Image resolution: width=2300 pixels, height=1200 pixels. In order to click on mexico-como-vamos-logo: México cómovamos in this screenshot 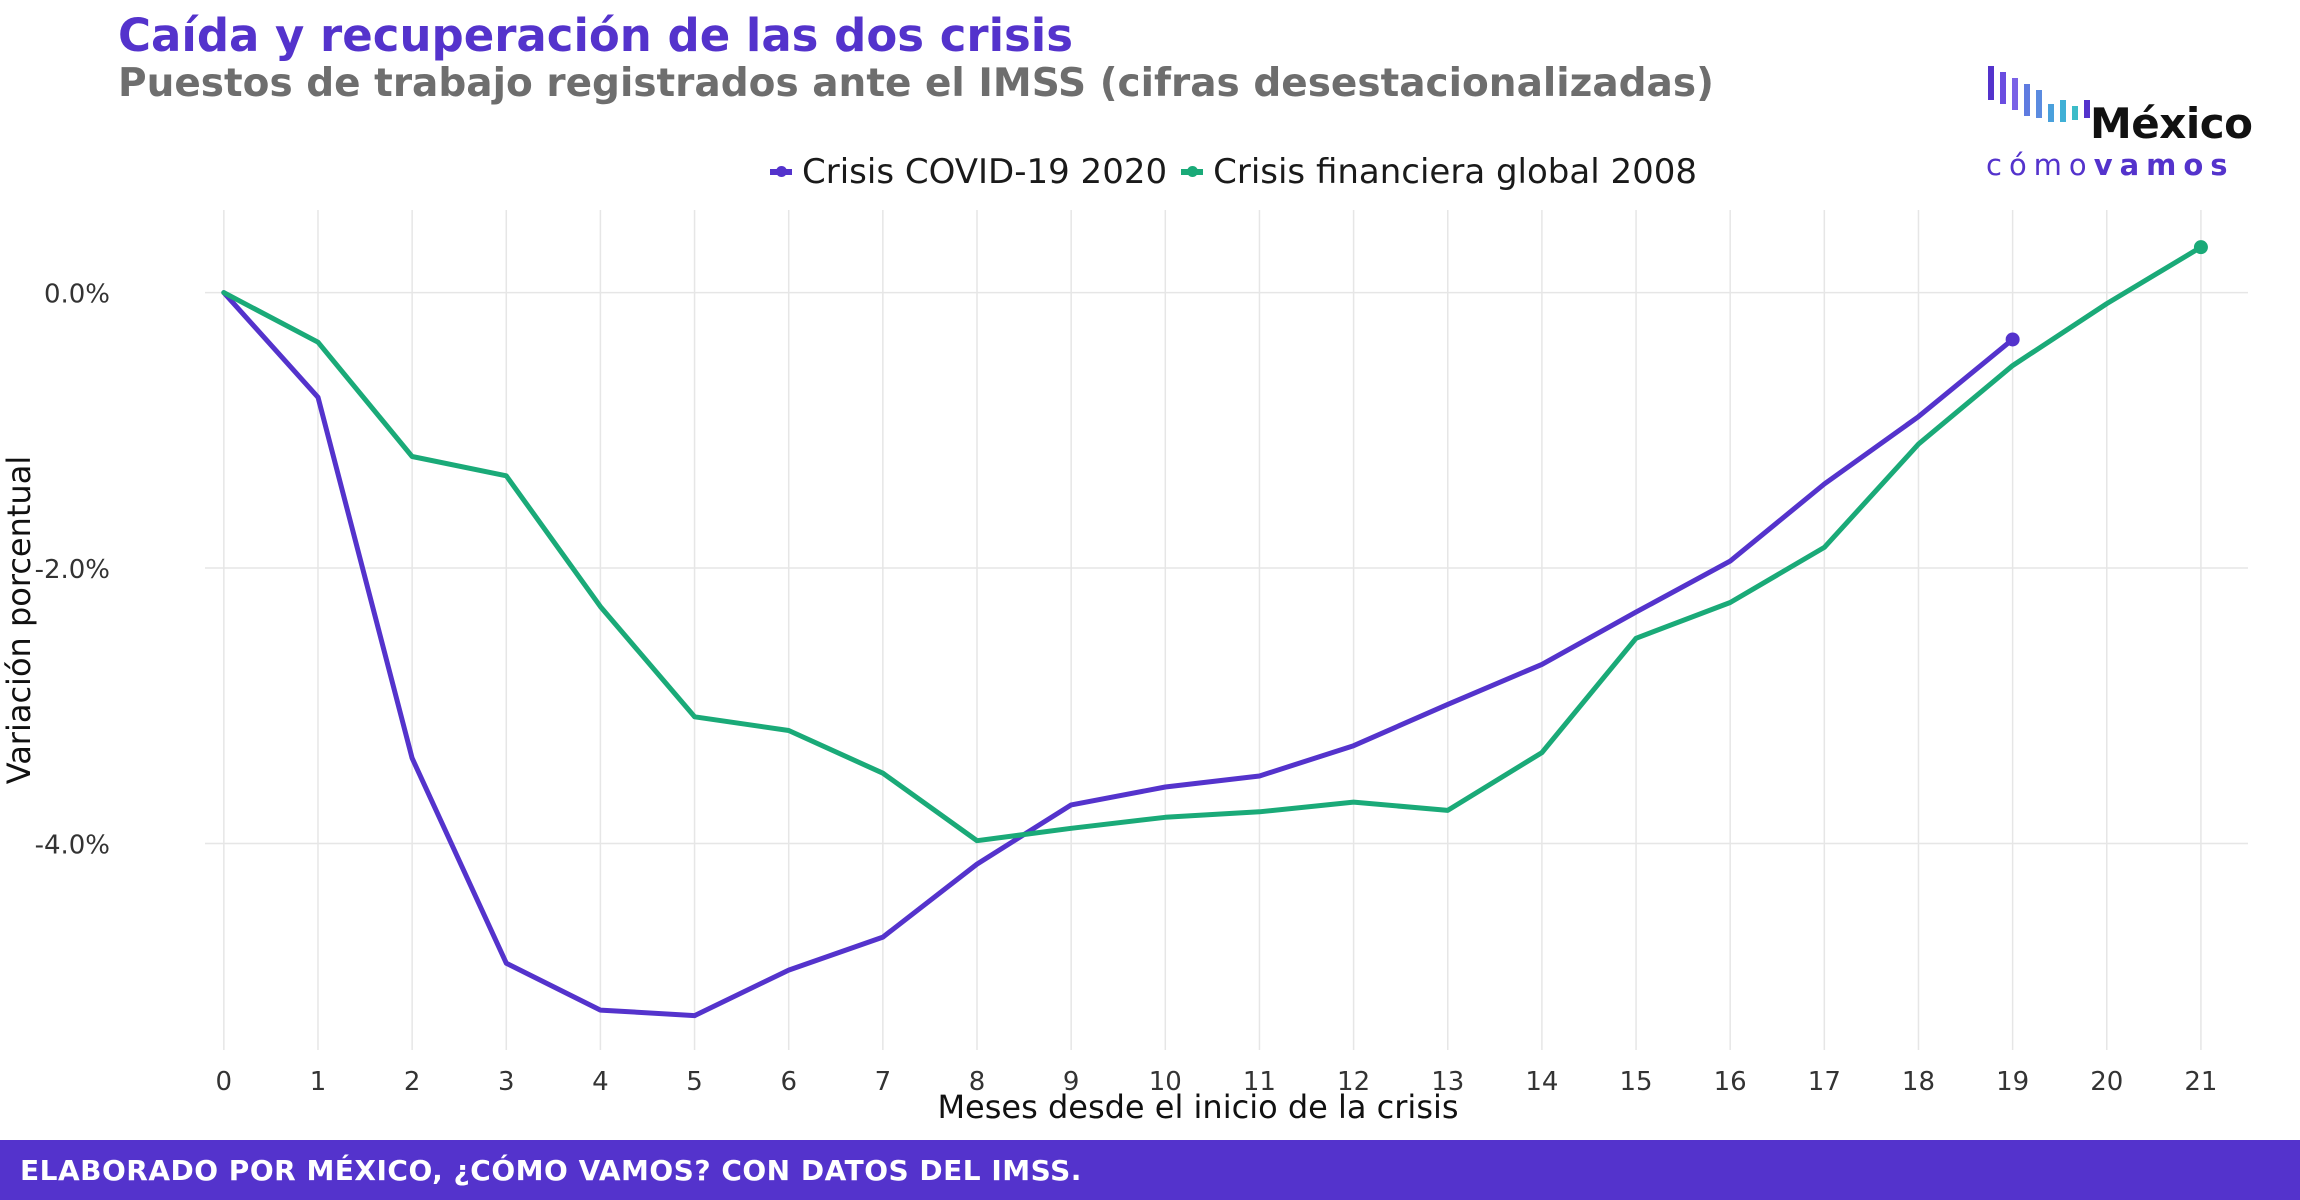, I will do `click(2120, 120)`.